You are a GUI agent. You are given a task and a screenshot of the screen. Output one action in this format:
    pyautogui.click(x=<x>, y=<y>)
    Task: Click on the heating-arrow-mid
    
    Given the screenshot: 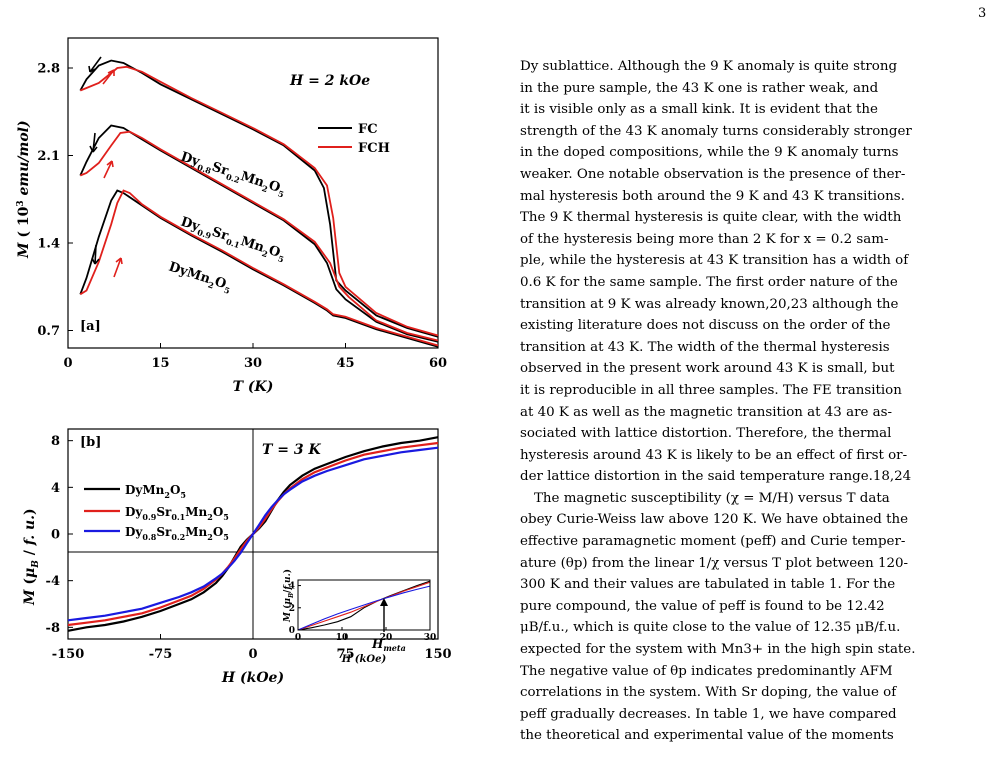 What is the action you would take?
    pyautogui.click(x=108, y=169)
    